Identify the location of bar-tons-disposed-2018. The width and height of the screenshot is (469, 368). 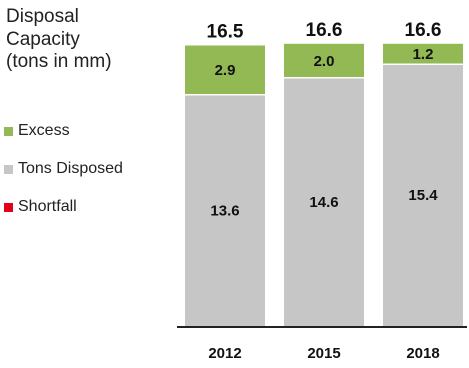
(423, 195).